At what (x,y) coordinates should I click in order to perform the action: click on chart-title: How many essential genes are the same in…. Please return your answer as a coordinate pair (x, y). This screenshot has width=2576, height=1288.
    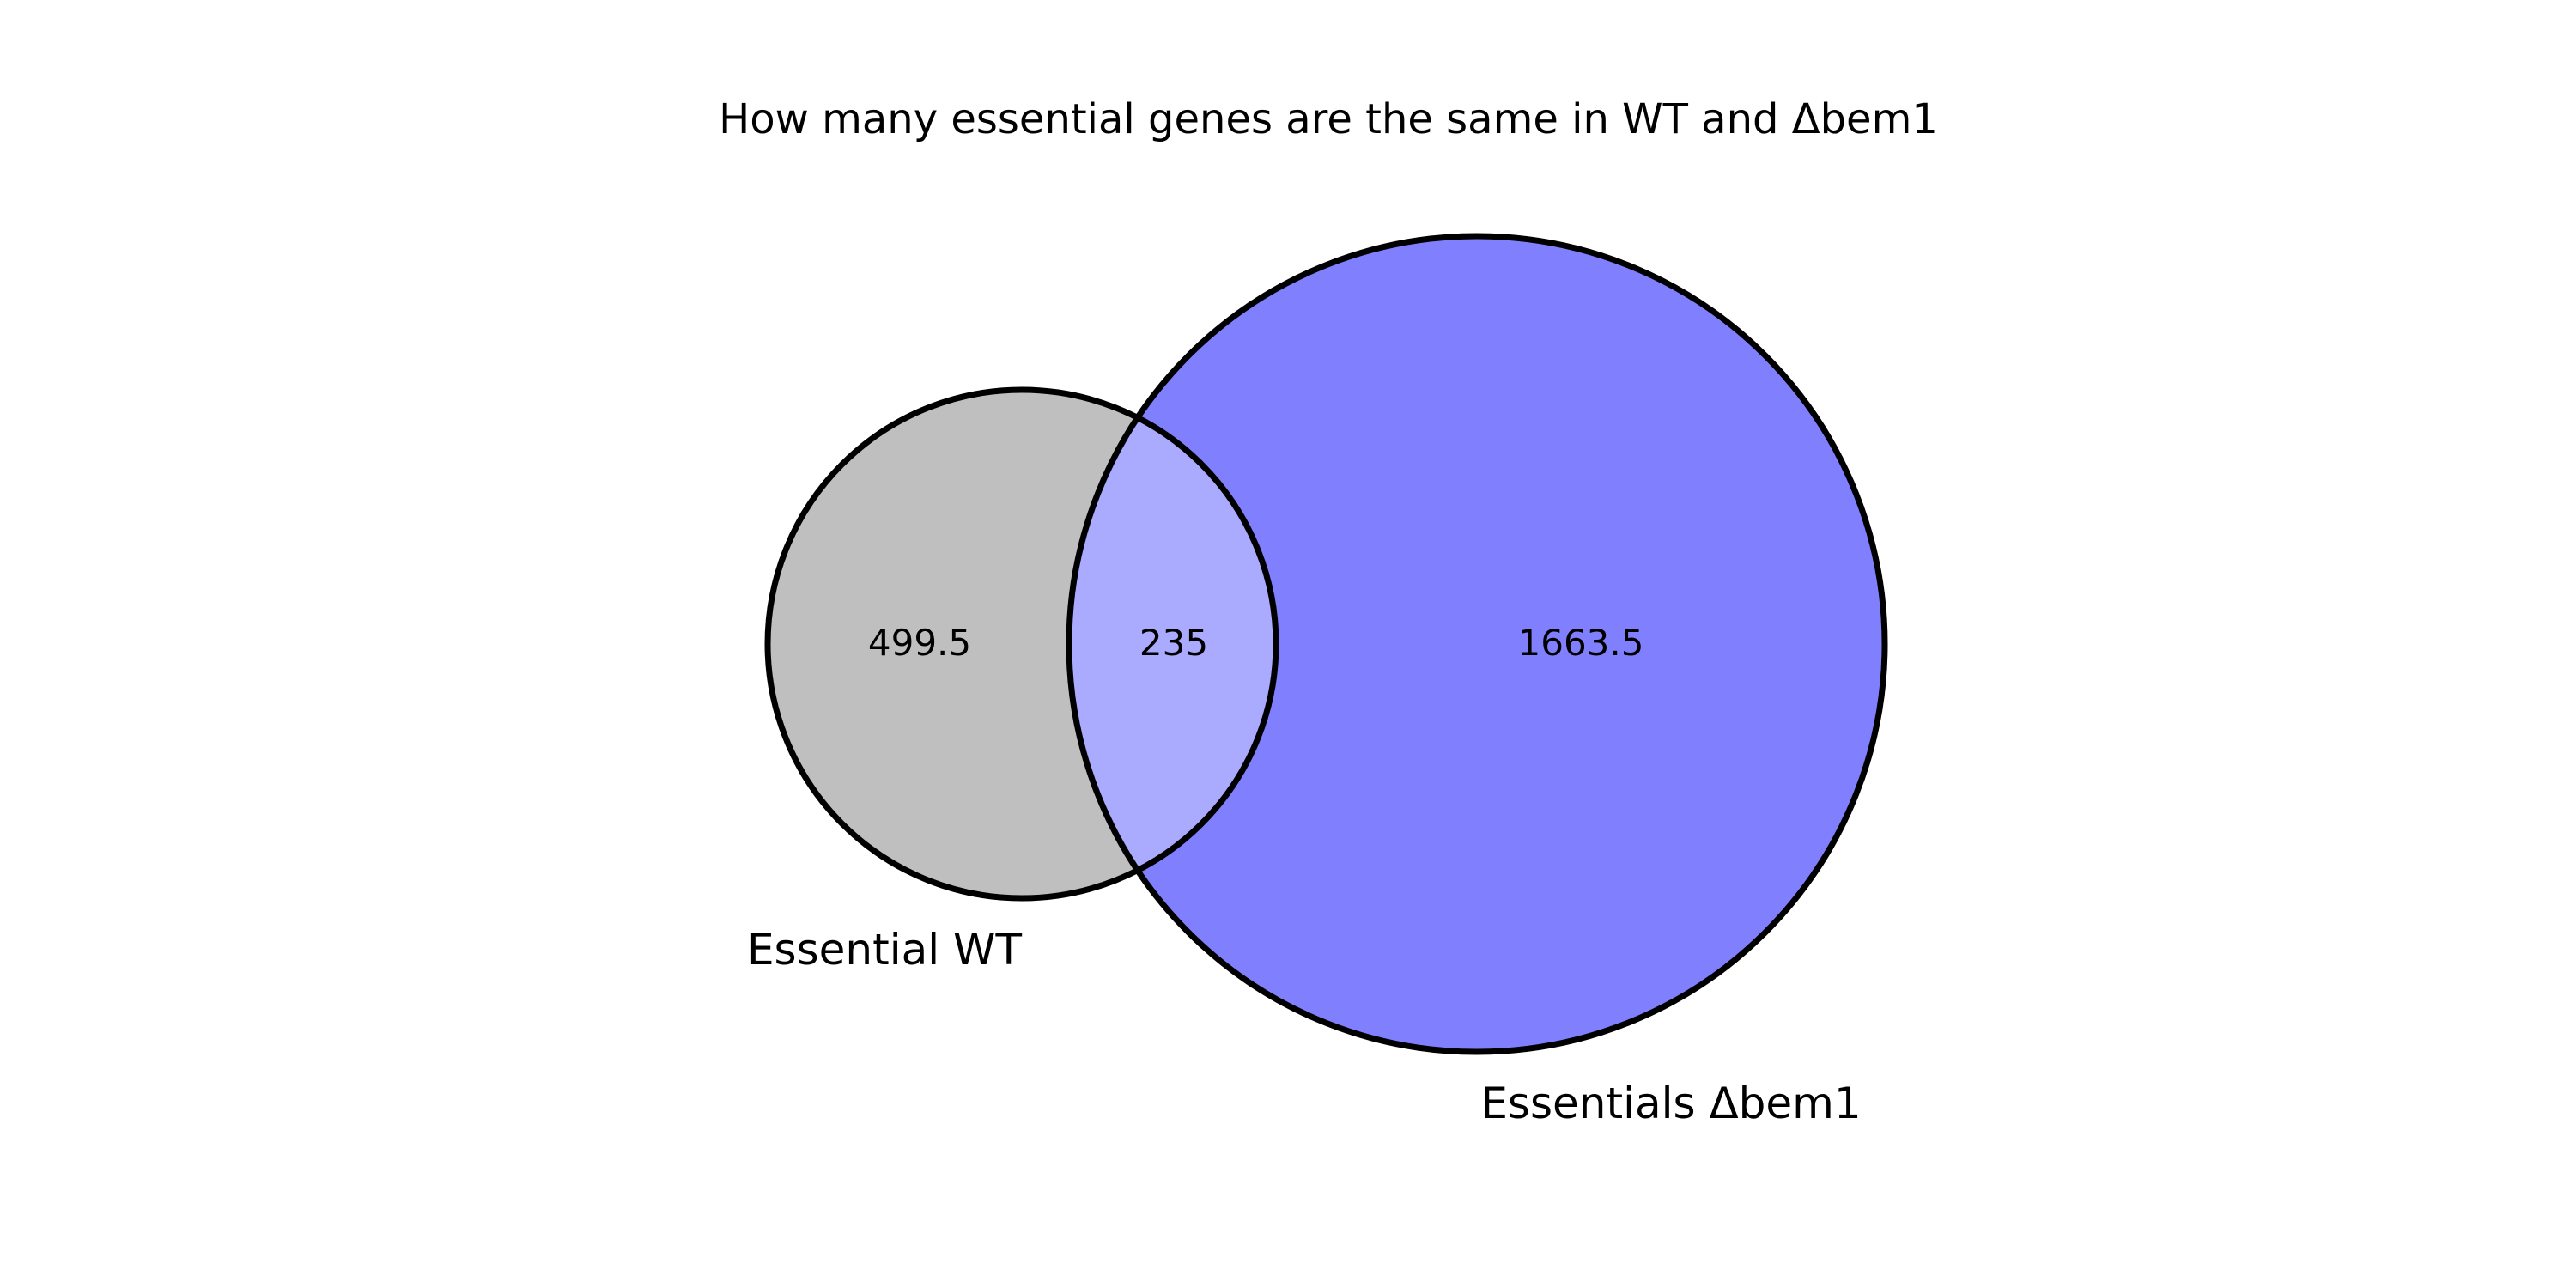
    Looking at the image, I should click on (1328, 119).